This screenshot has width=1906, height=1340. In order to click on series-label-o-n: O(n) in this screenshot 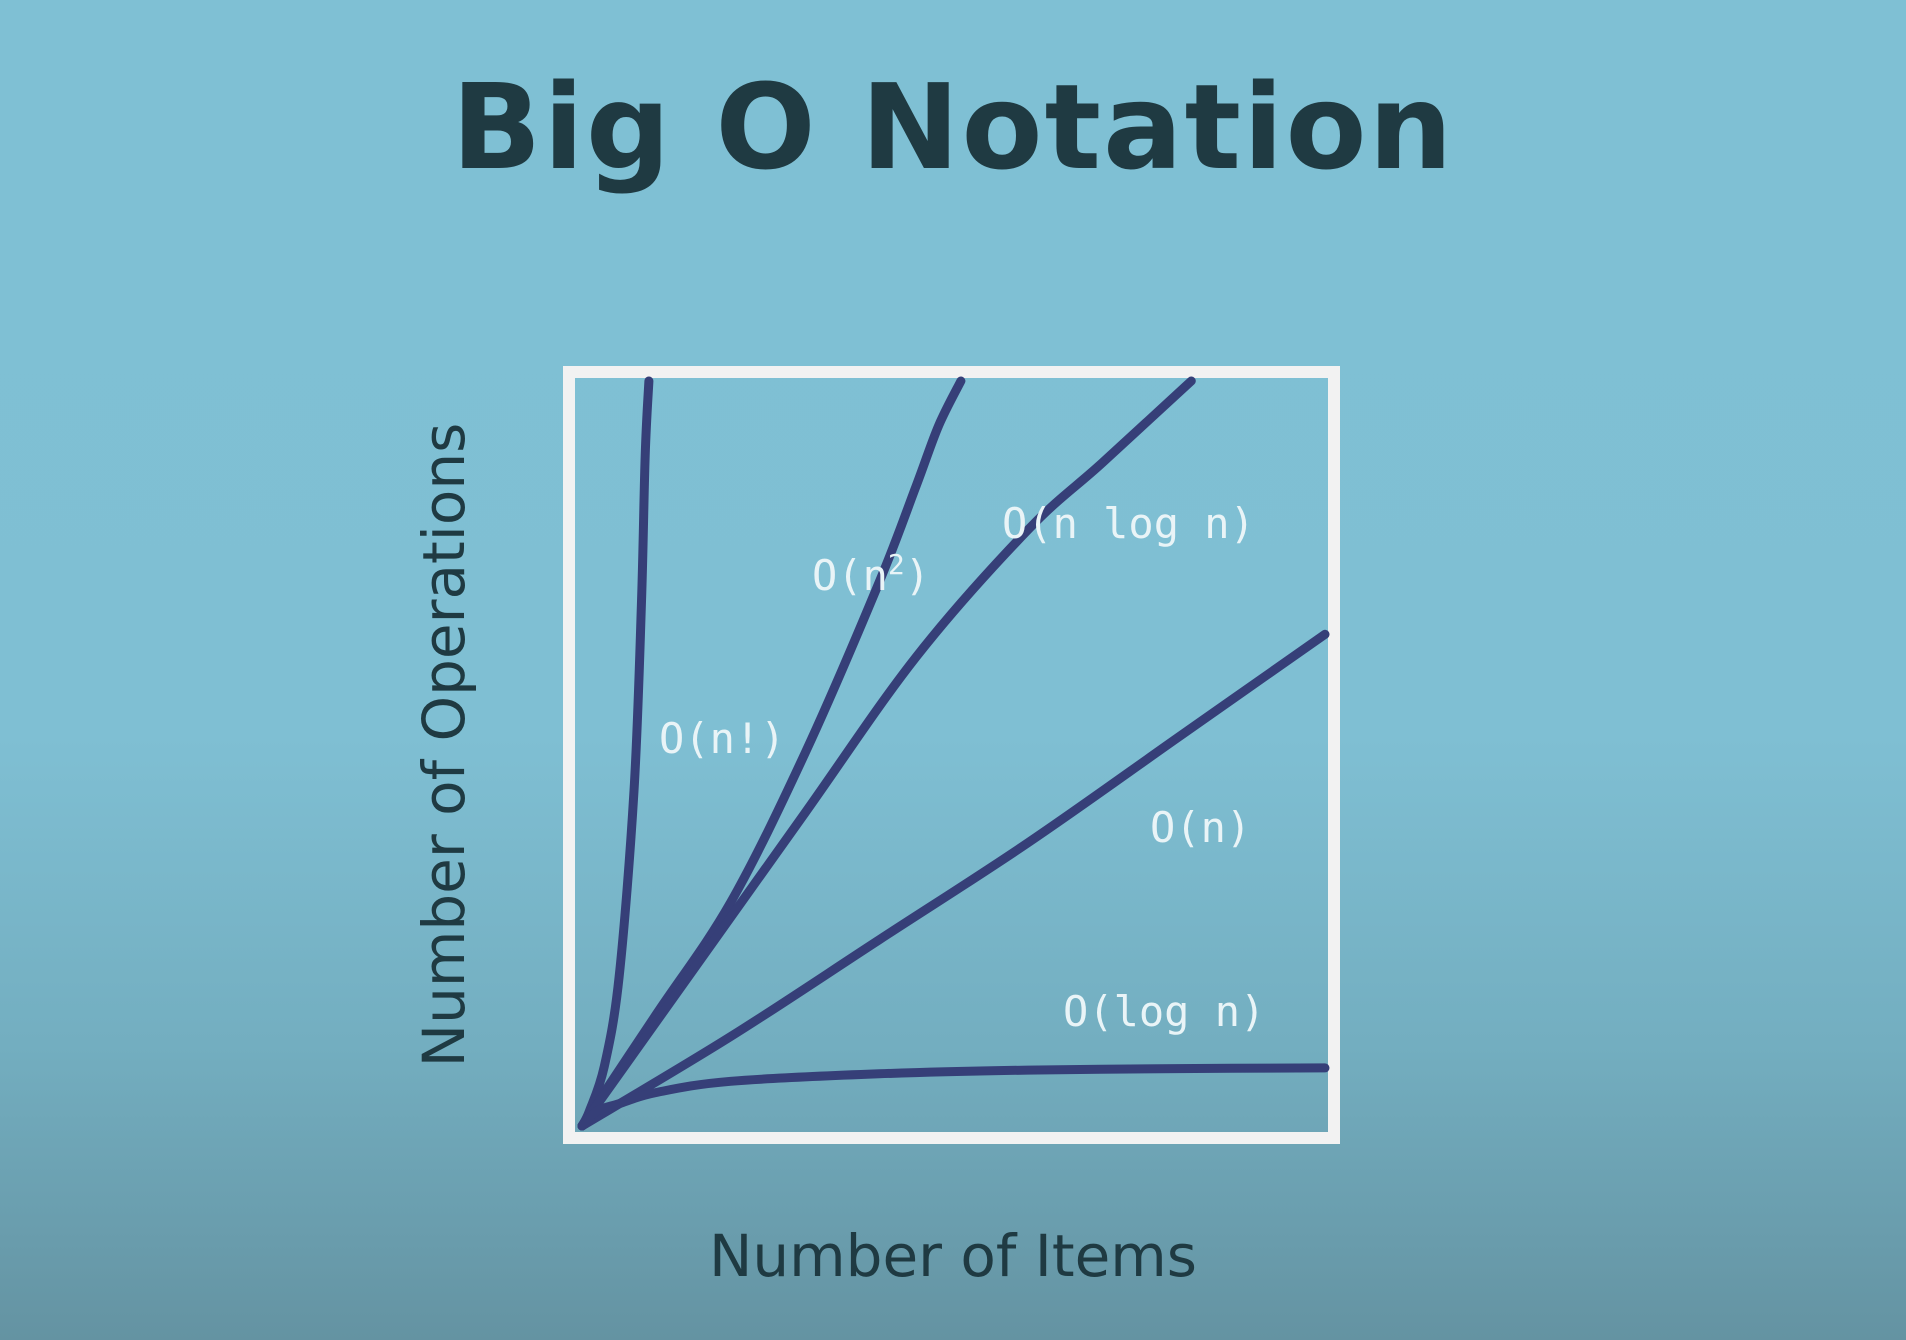, I will do `click(1200, 827)`.